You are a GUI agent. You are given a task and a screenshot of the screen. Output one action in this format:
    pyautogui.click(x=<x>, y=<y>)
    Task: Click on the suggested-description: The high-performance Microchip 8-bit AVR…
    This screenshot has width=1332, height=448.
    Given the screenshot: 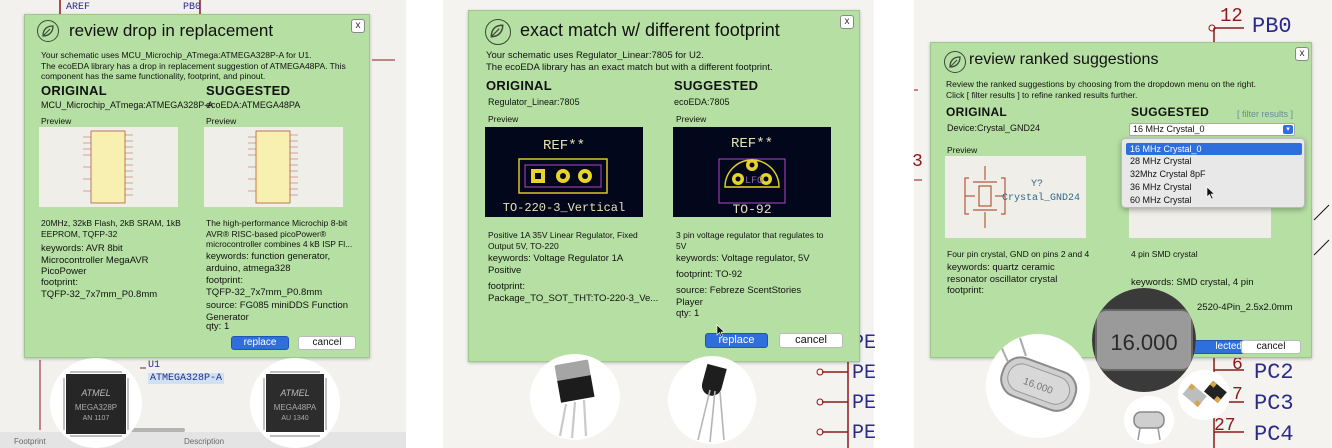 What is the action you would take?
    pyautogui.click(x=279, y=233)
    